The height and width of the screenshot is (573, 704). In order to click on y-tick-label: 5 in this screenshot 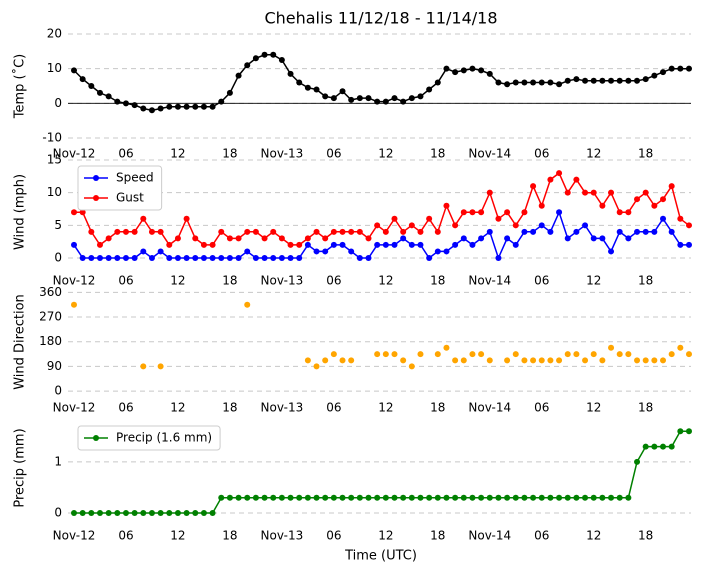, I will do `click(58, 225)`.